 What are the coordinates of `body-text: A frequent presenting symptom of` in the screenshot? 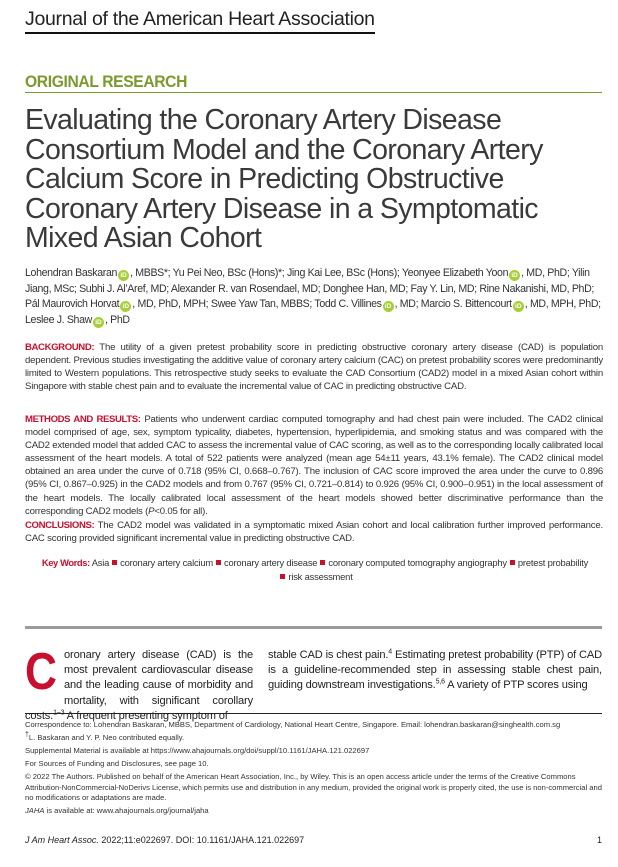 It's located at (146, 715).